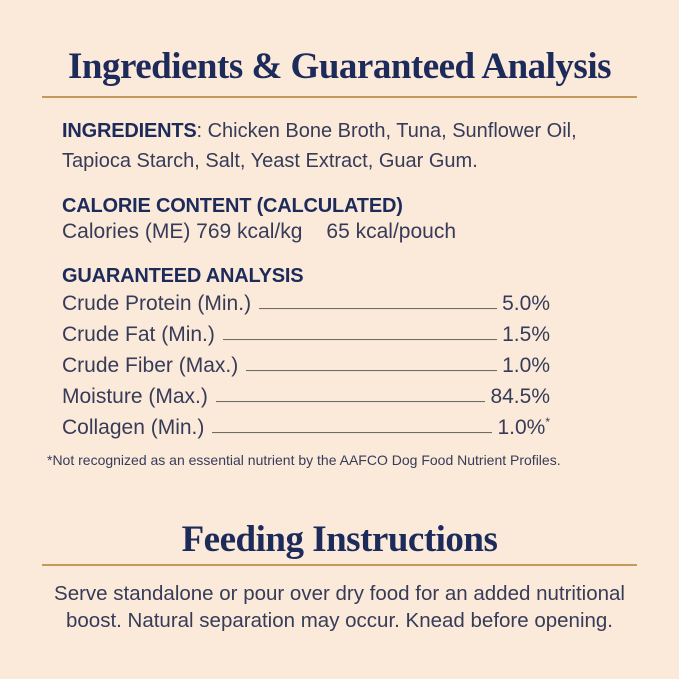 This screenshot has width=679, height=679. Describe the element at coordinates (391, 231) in the screenshot. I see `calories-per-pouch: 65 kcal/pouch` at that location.